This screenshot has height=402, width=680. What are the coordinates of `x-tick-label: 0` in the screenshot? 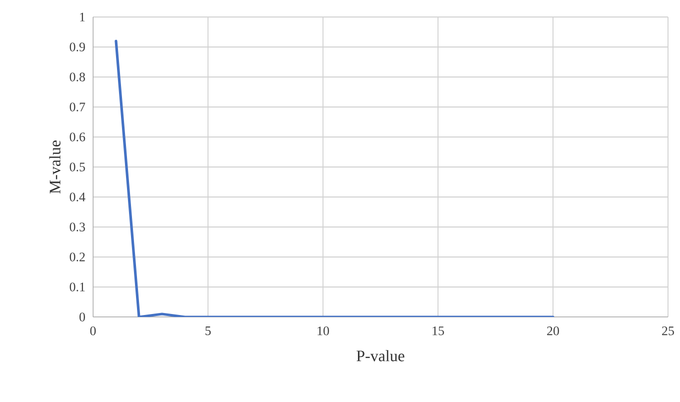 It's located at (93, 331).